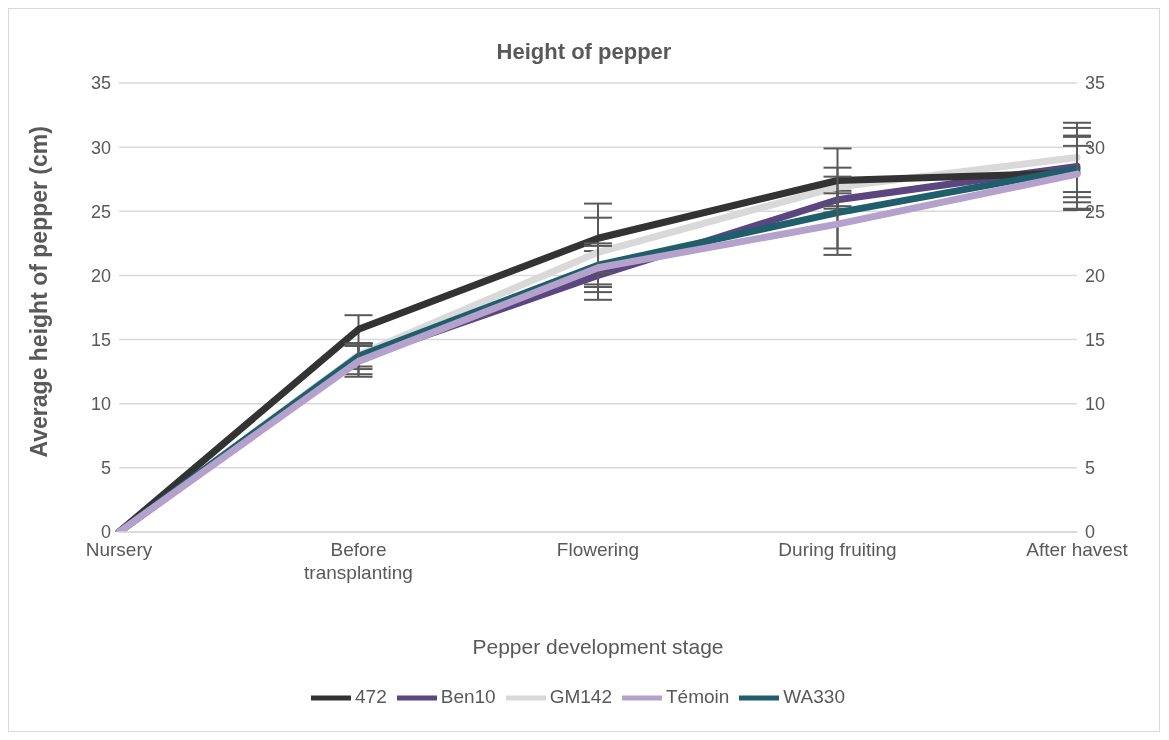 The height and width of the screenshot is (740, 1169). I want to click on y-tick-label: 5, so click(105, 468).